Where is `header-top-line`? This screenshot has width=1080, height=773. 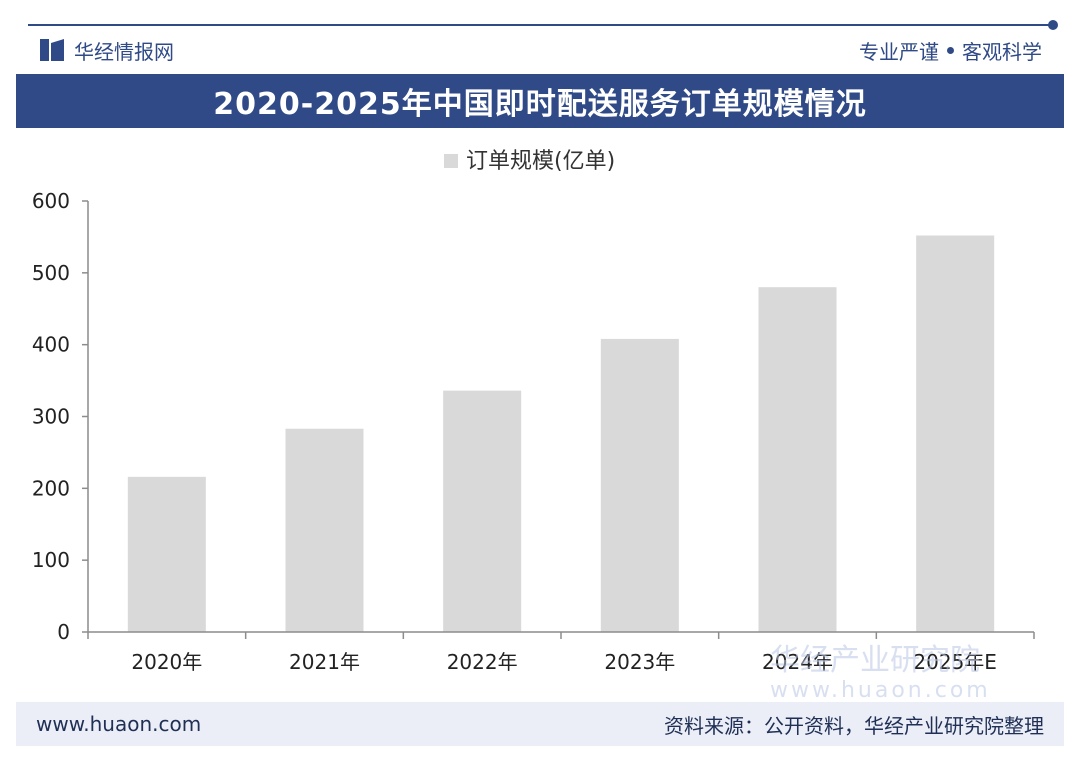
header-top-line is located at coordinates (543, 25).